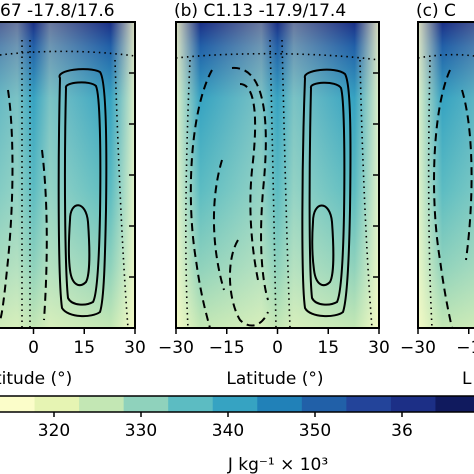 This screenshot has height=474, width=474. I want to click on panel-c-frame, so click(445, 175).